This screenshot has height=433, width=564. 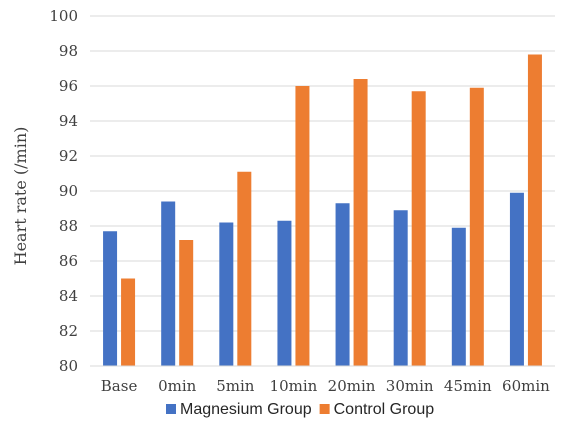 I want to click on bar-control-5min, so click(x=244, y=268).